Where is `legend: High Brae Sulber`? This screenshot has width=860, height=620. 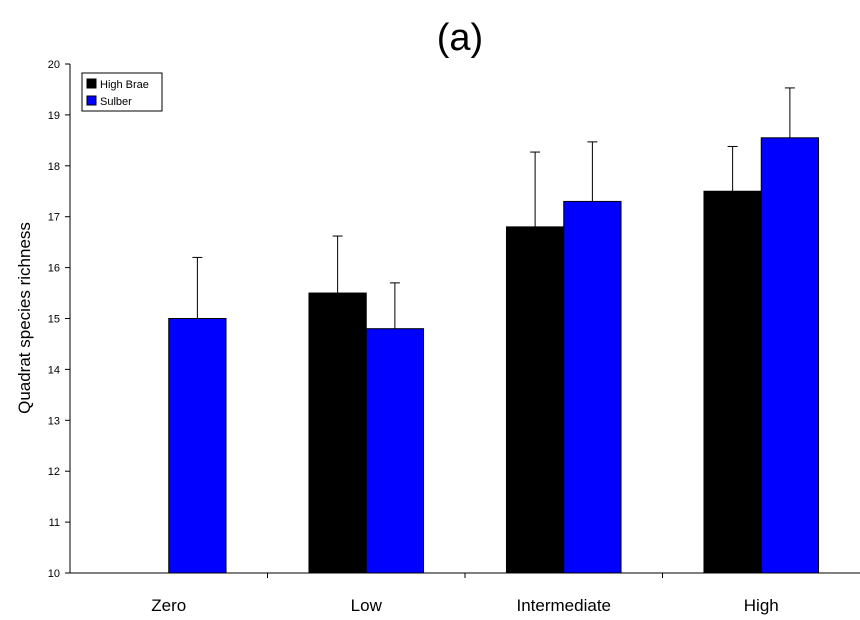
legend: High Brae Sulber is located at coordinates (122, 92).